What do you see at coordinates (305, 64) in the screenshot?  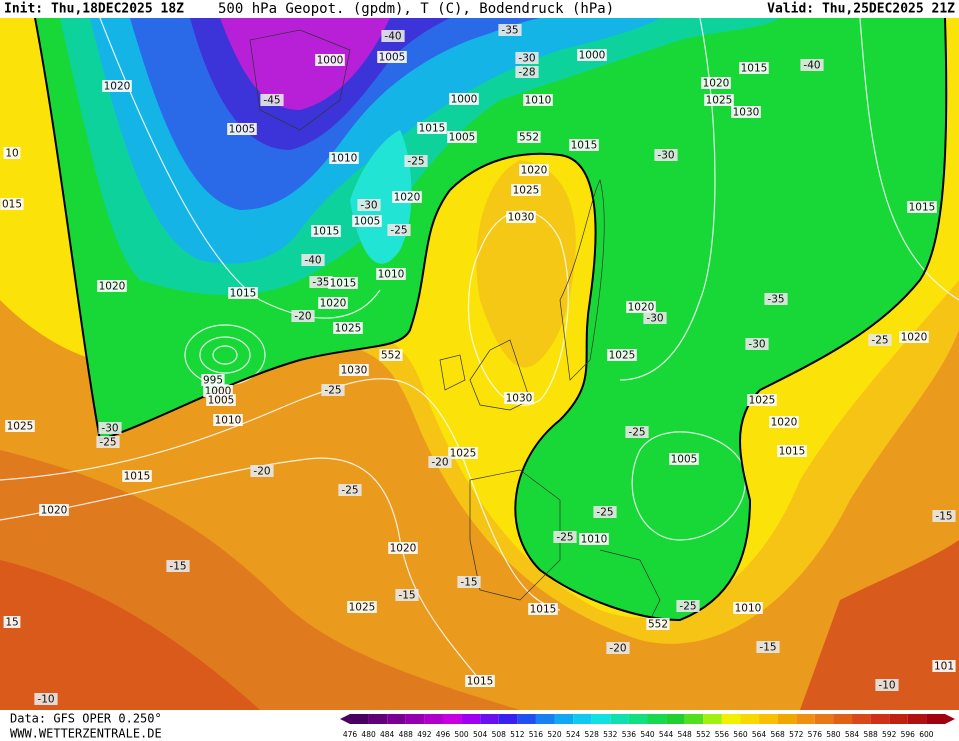 I see `purple-field` at bounding box center [305, 64].